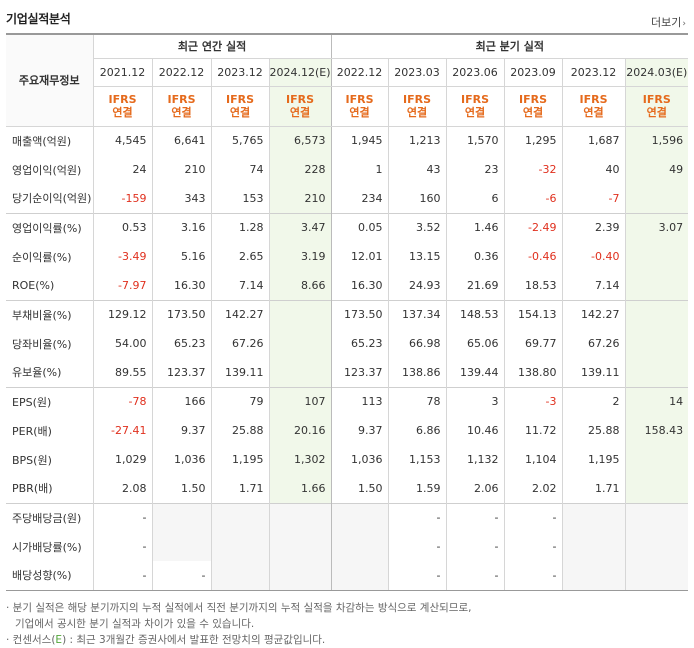  What do you see at coordinates (181, 285) in the screenshot?
I see `table-cell: 16.30` at bounding box center [181, 285].